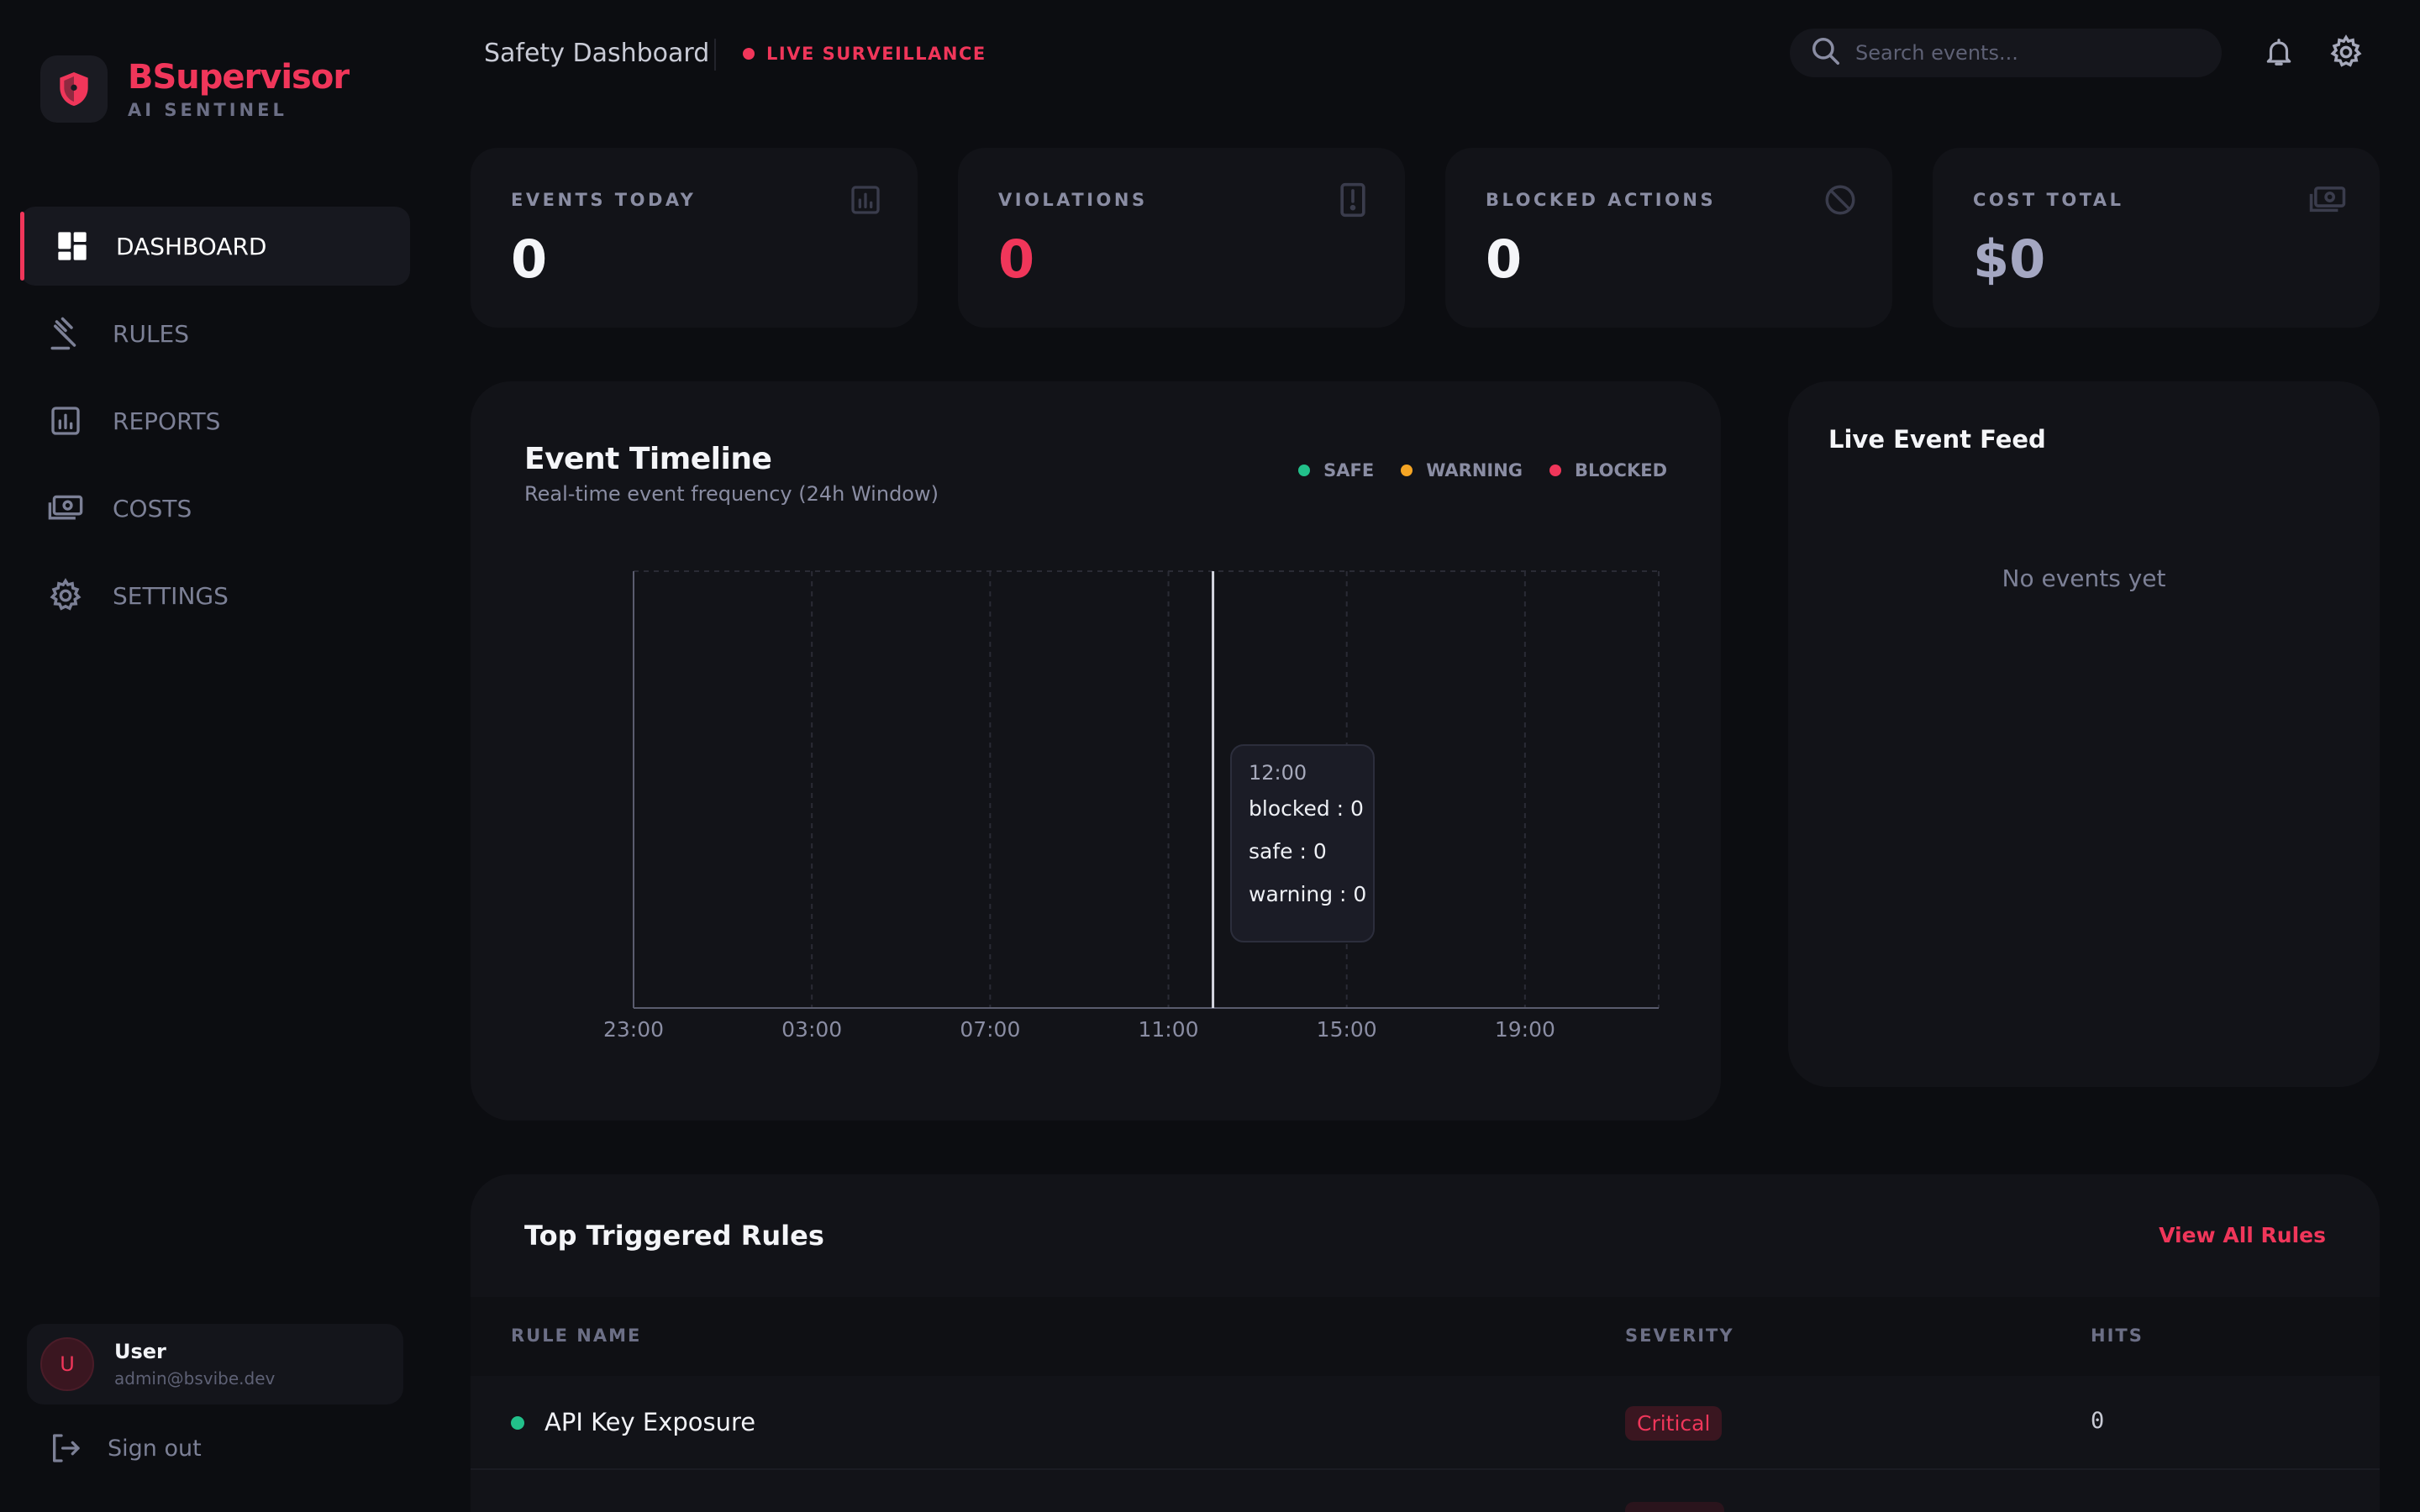 This screenshot has height=1512, width=2420. I want to click on x-tick-label: 07:00, so click(990, 1029).